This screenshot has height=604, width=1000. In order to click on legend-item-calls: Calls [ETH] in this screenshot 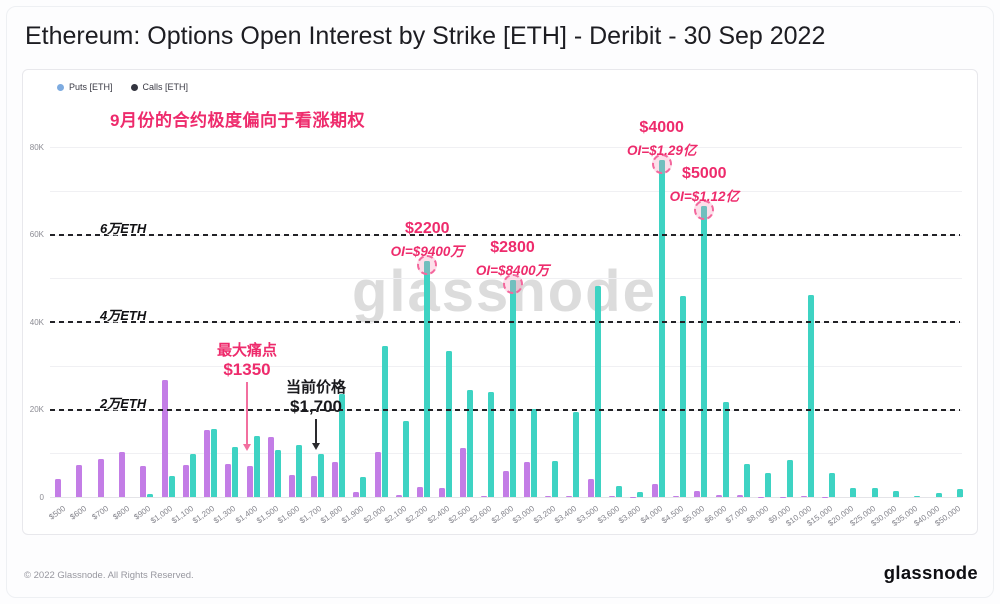, I will do `click(159, 87)`.